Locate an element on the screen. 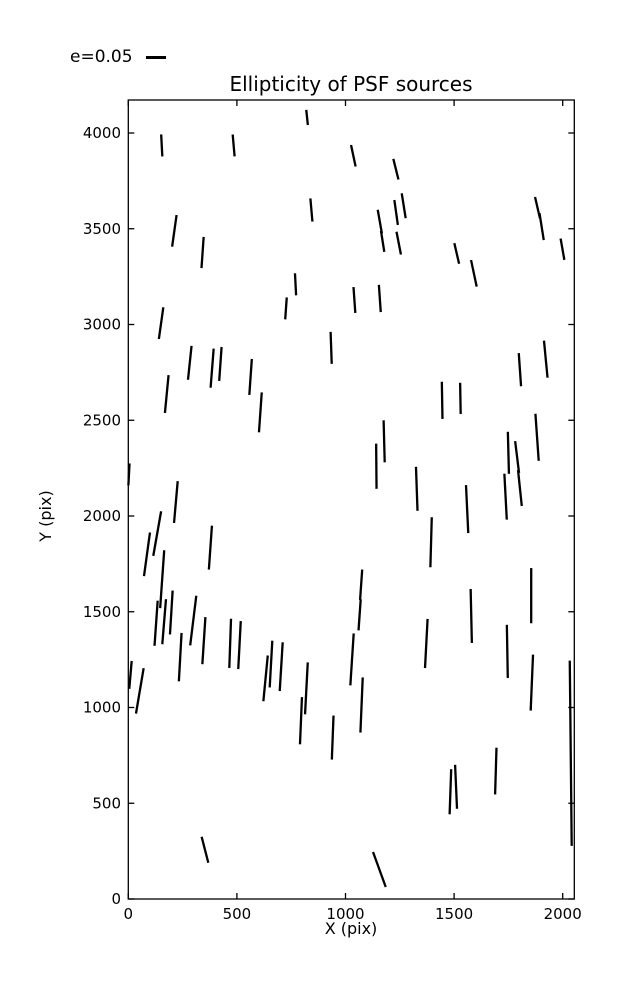 This screenshot has height=1000, width=637. y-axis-label: Y (pix) is located at coordinates (45, 516).